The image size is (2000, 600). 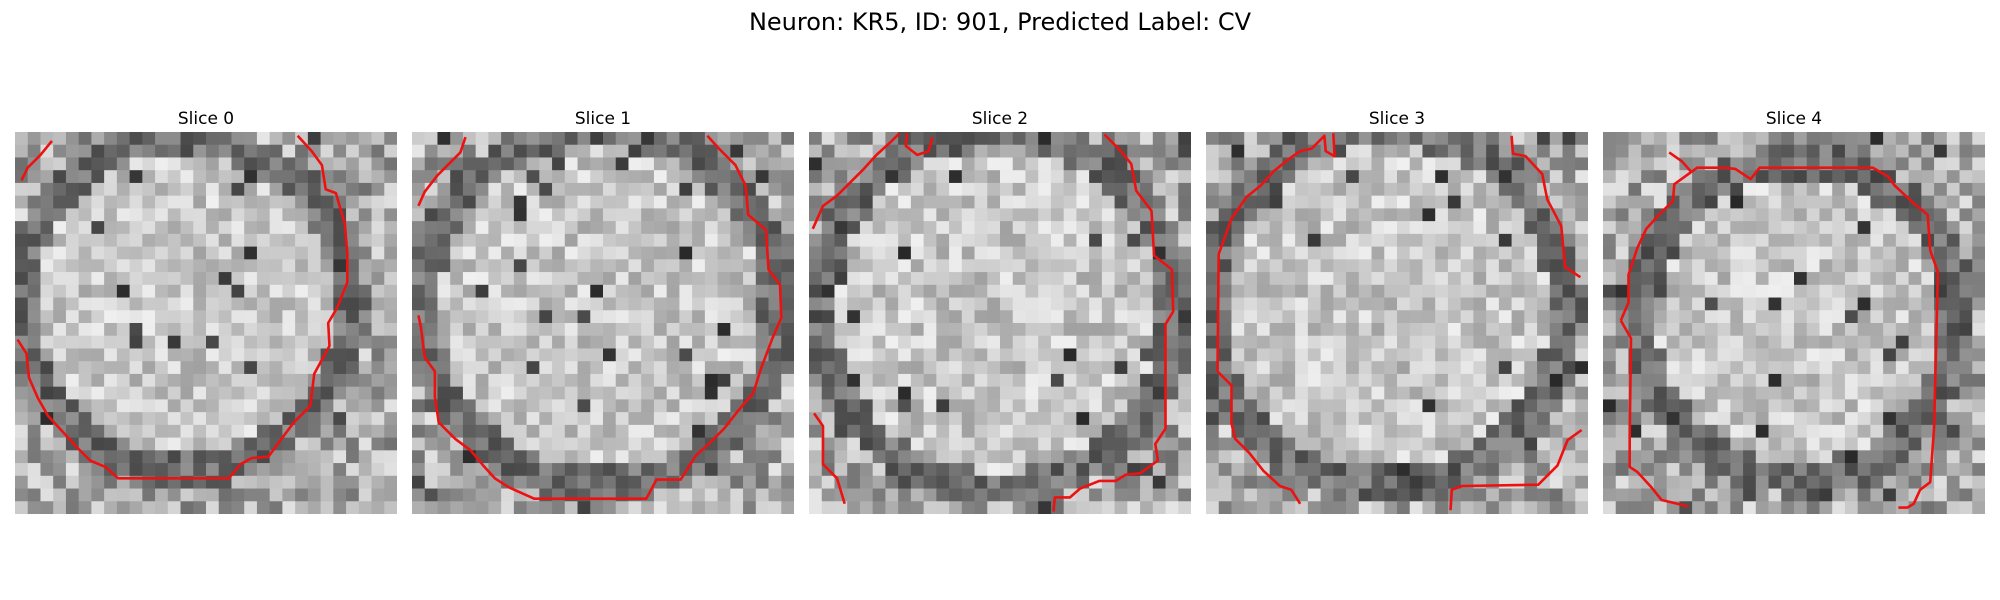 I want to click on slice-panel: Slice 2, so click(x=1000, y=311).